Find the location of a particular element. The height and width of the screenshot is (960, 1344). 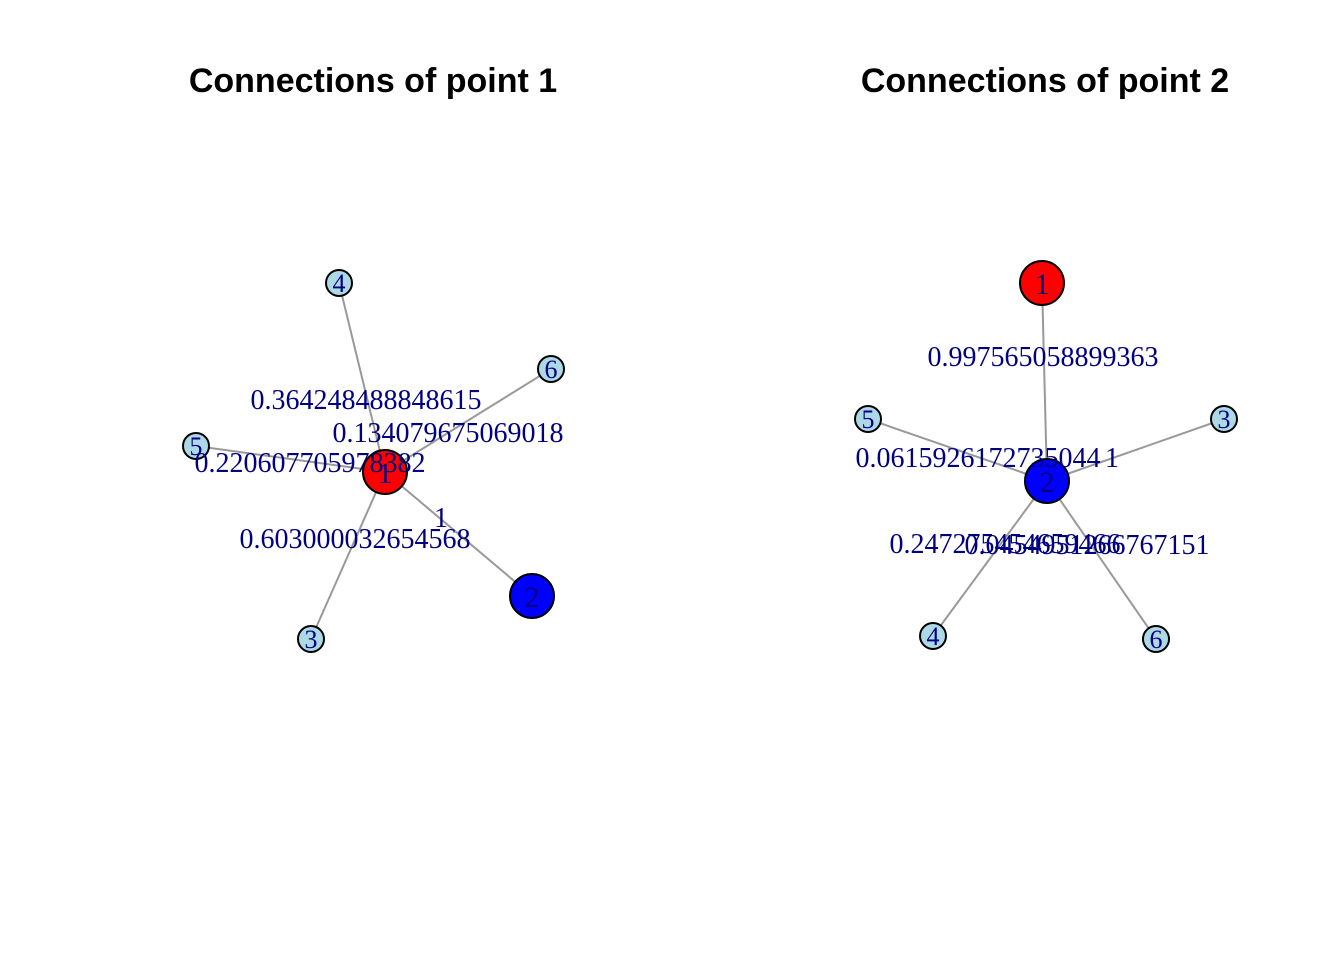

edge-label-2-6: 0.0454951266767151 is located at coordinates (1087, 545).